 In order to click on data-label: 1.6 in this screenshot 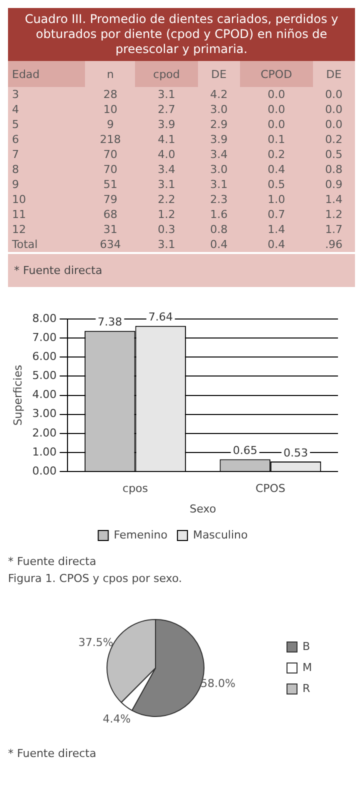, I will do `click(219, 214)`.